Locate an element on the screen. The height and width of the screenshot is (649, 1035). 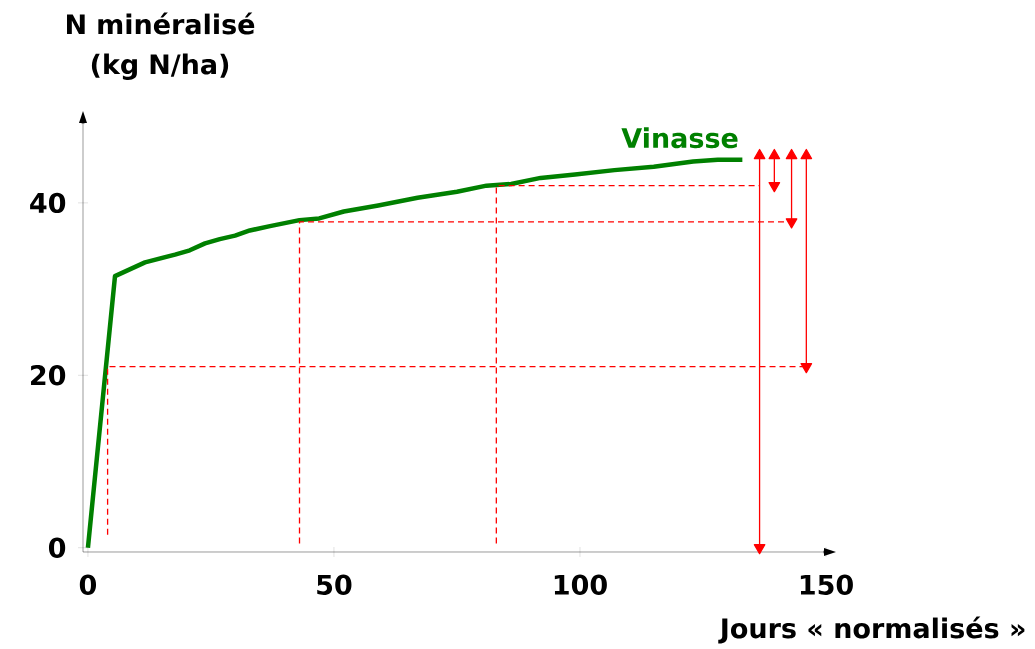
x-tick-label: 150 is located at coordinates (826, 584).